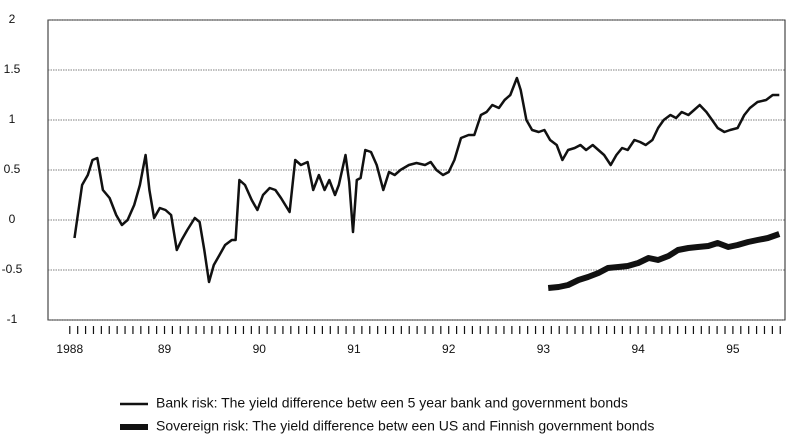 This screenshot has height=441, width=798. I want to click on y-tick-label: -1, so click(12, 319).